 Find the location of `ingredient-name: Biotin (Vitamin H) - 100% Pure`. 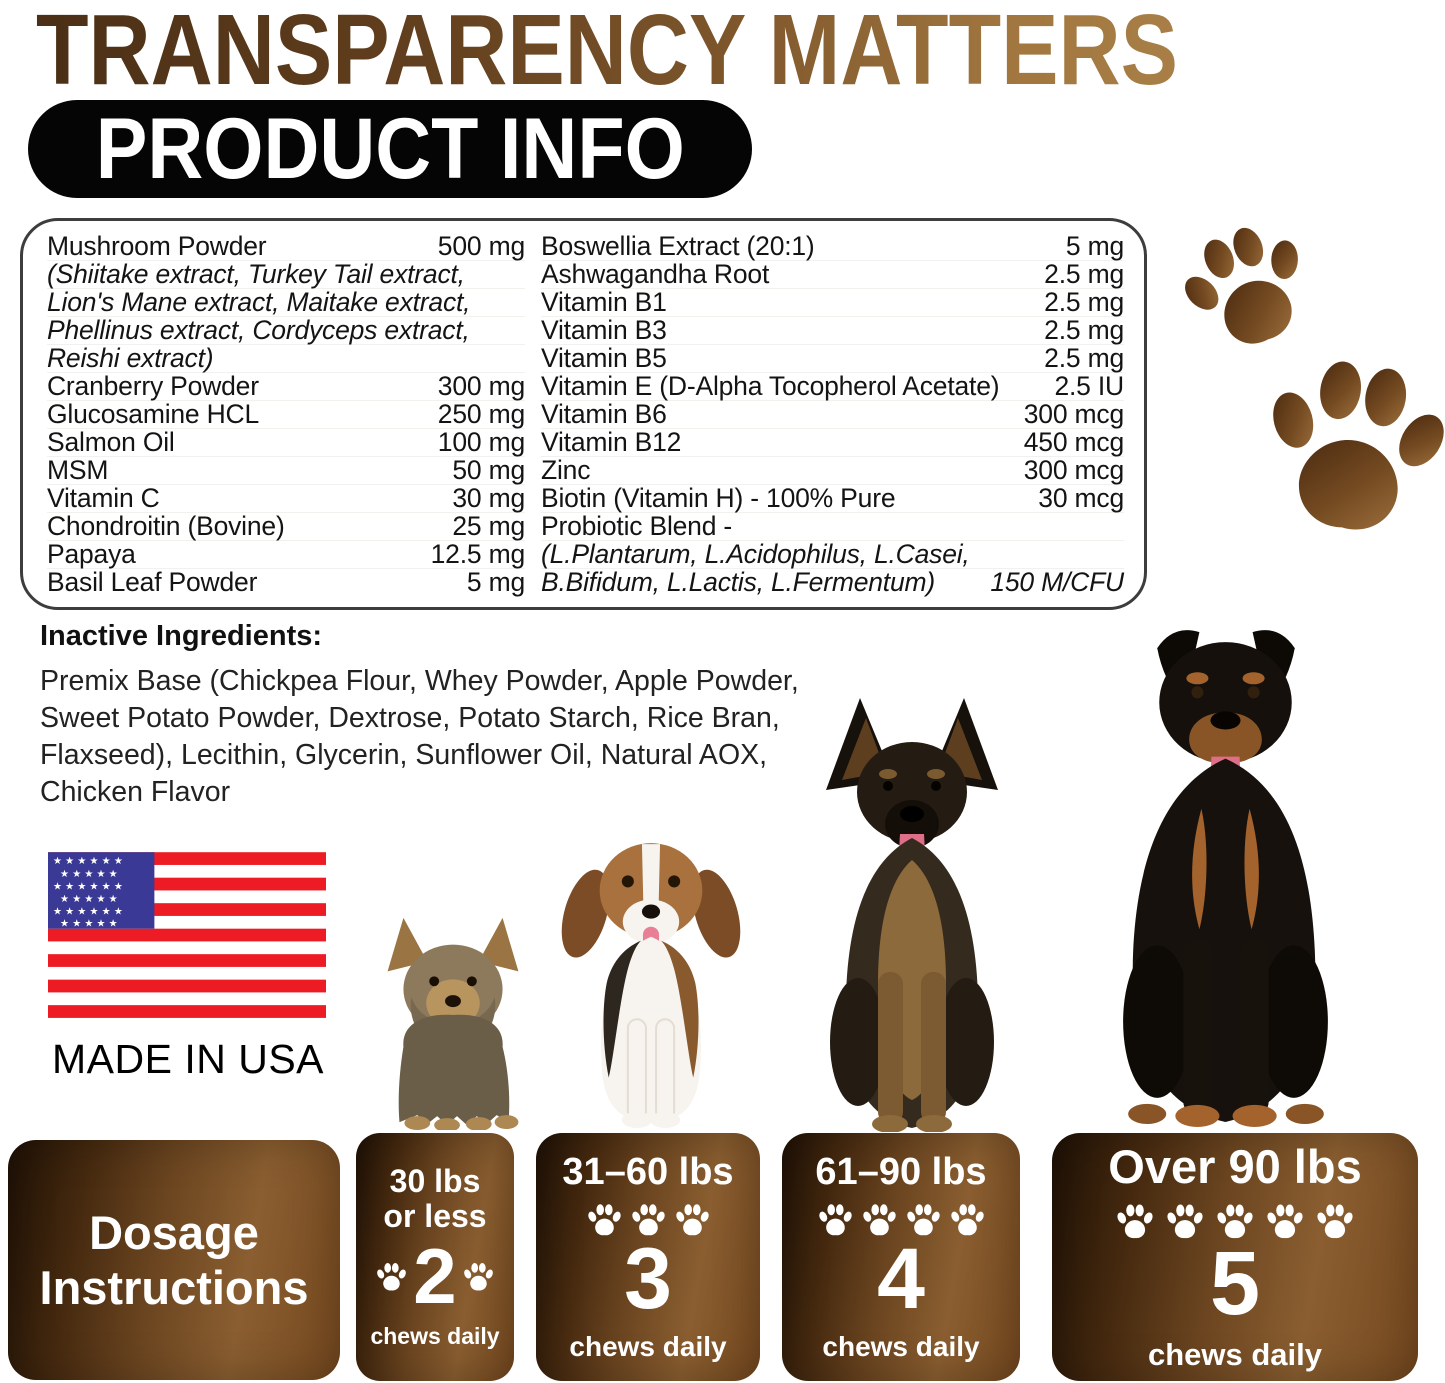

ingredient-name: Biotin (Vitamin H) - 100% Pure is located at coordinates (718, 498).